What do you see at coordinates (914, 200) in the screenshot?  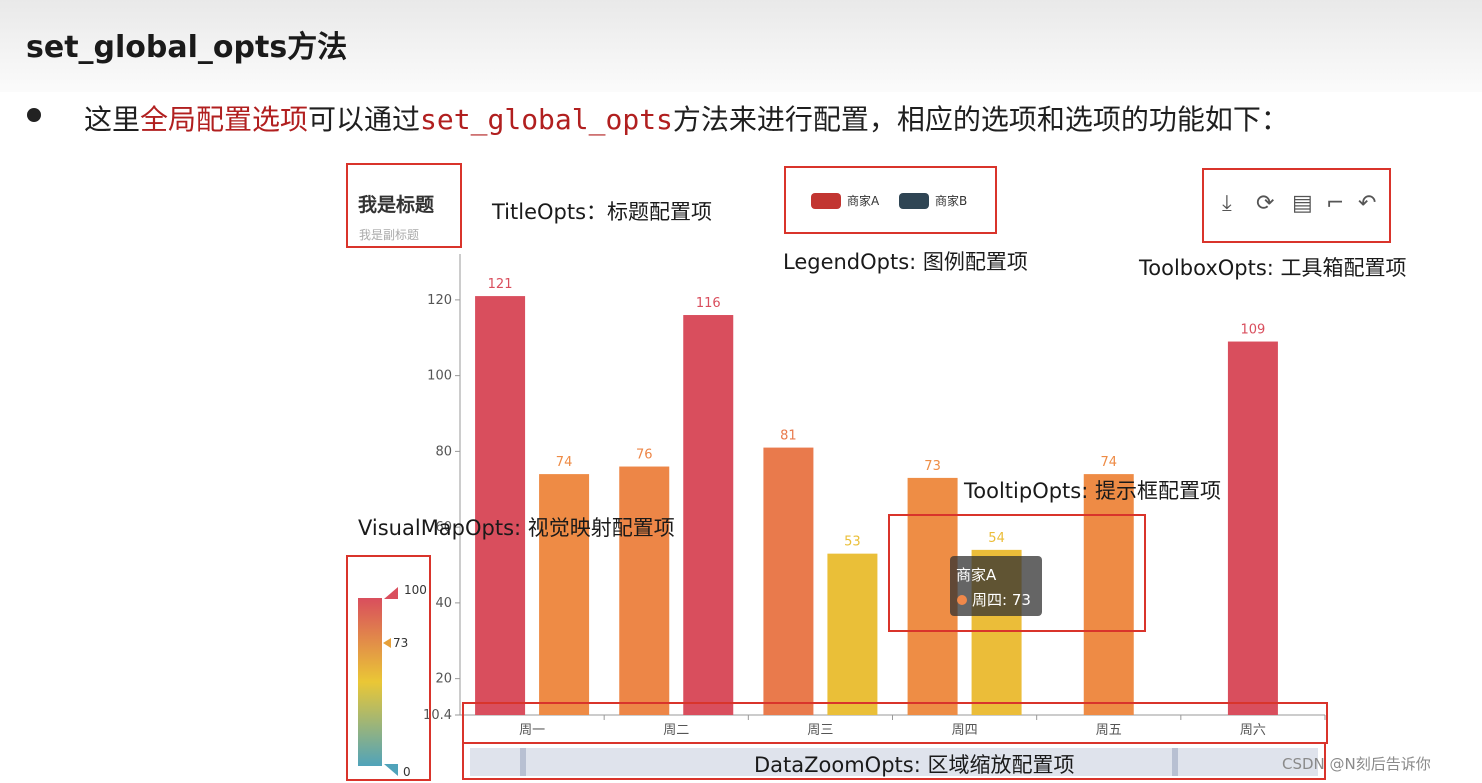 I see `legend-swatch-b` at bounding box center [914, 200].